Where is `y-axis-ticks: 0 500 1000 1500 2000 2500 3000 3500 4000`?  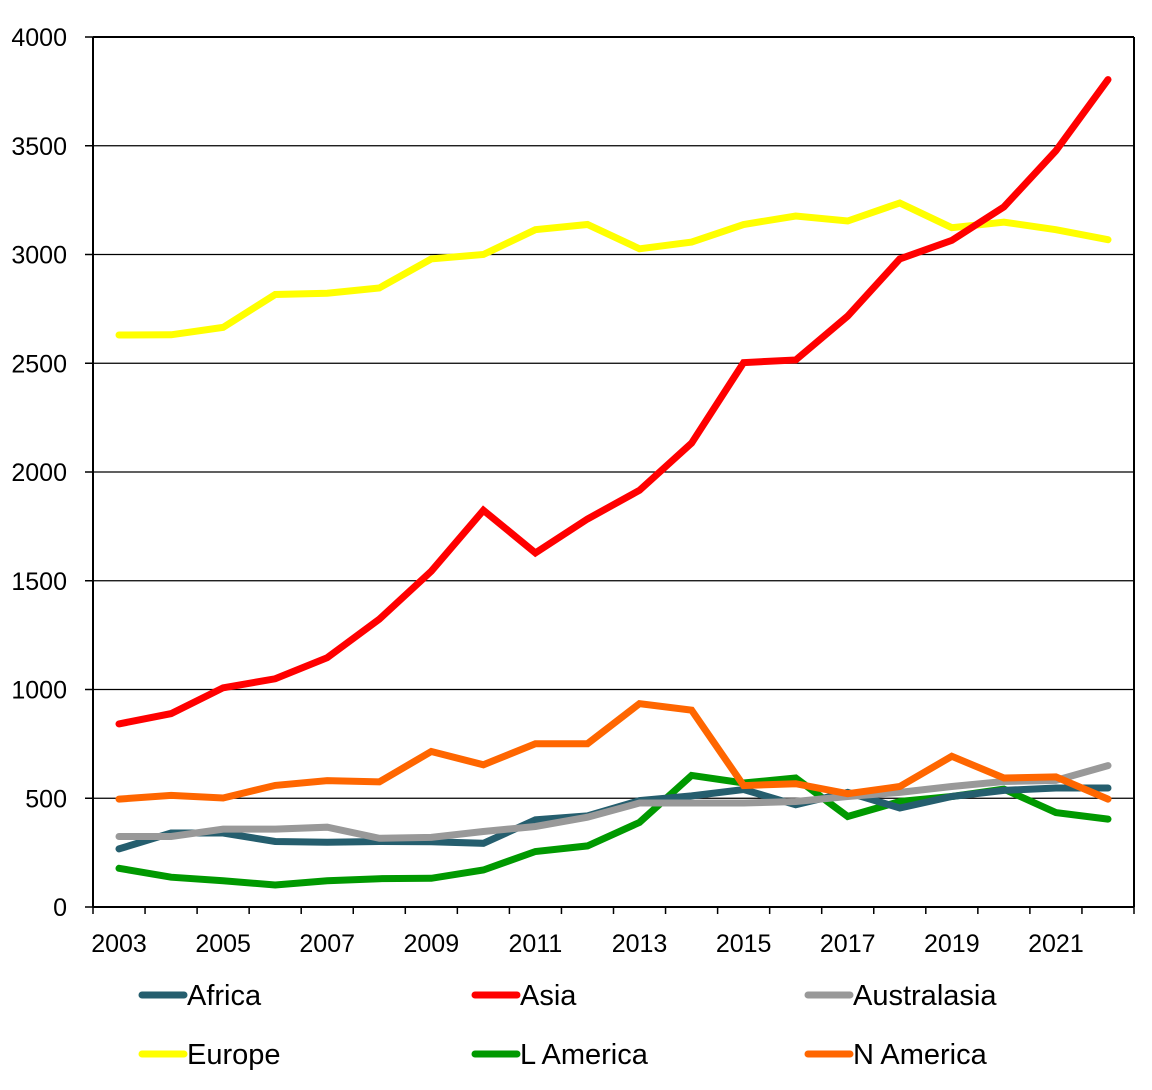 y-axis-ticks: 0 500 1000 1500 2000 2500 3000 3500 4000 is located at coordinates (52, 473).